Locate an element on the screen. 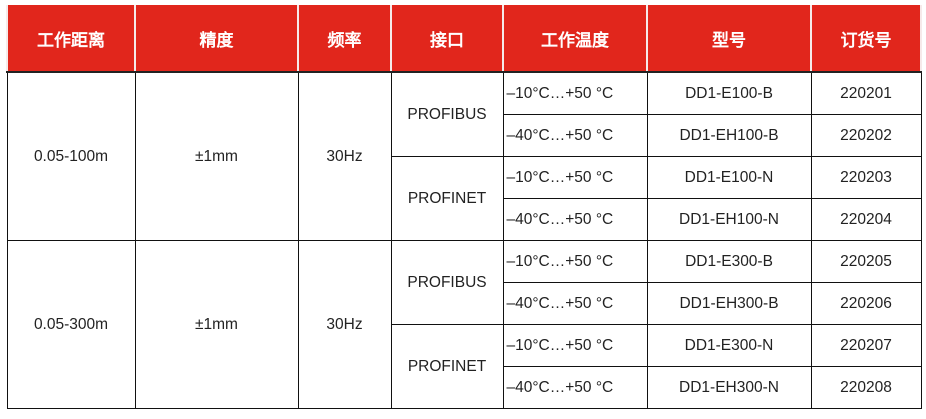 The width and height of the screenshot is (926, 419). order-number-cell: 220206 is located at coordinates (866, 303).